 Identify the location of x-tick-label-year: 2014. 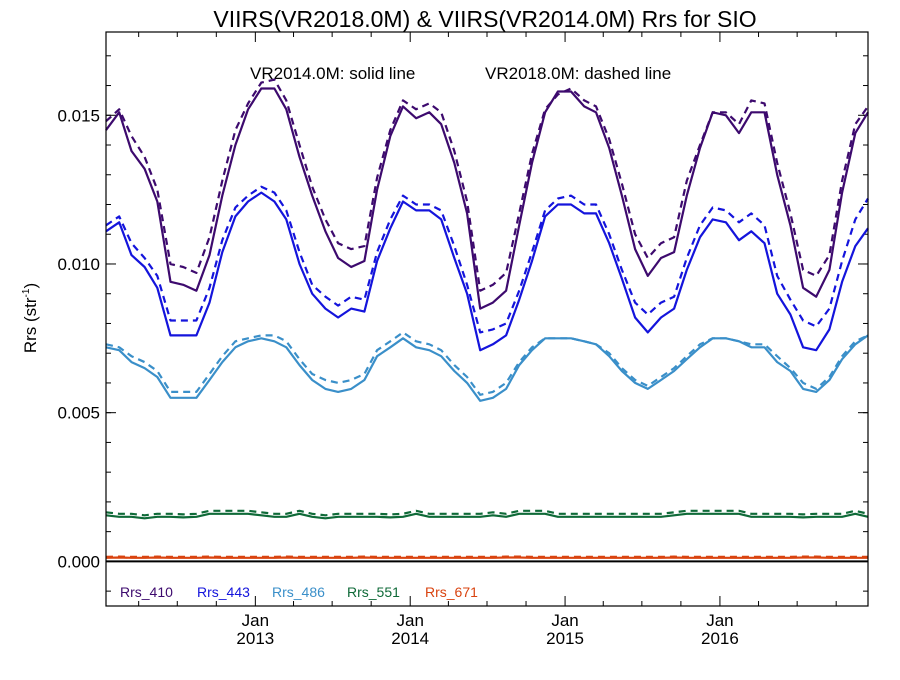
(410, 638).